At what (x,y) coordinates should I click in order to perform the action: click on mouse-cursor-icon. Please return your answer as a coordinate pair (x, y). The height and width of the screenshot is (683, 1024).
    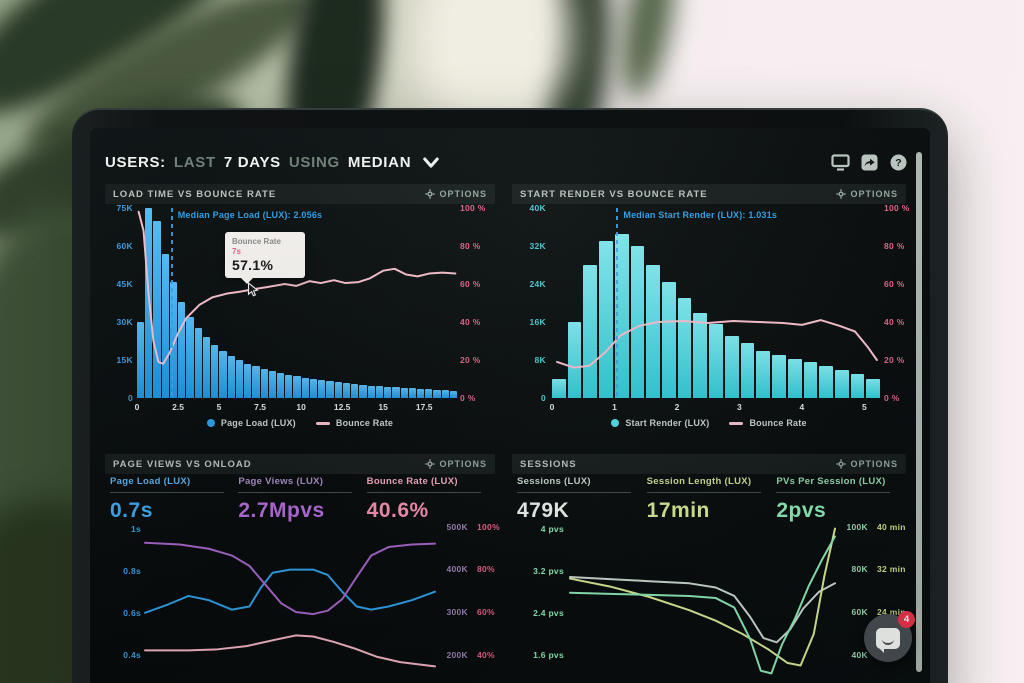
    Looking at the image, I should click on (253, 289).